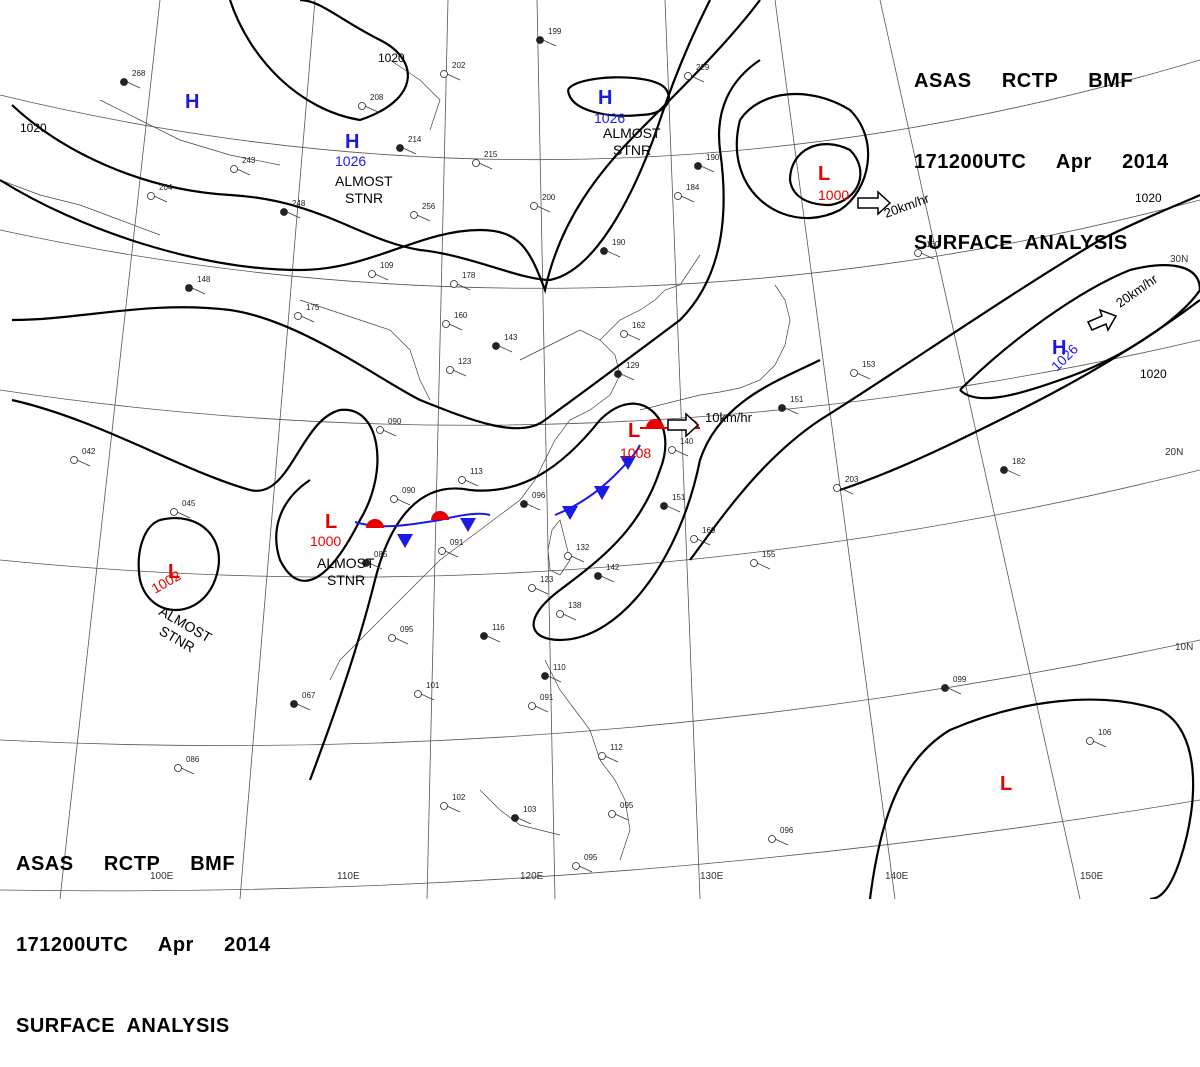 The image size is (1200, 1067). I want to click on station-plot: 142, so click(607, 573).